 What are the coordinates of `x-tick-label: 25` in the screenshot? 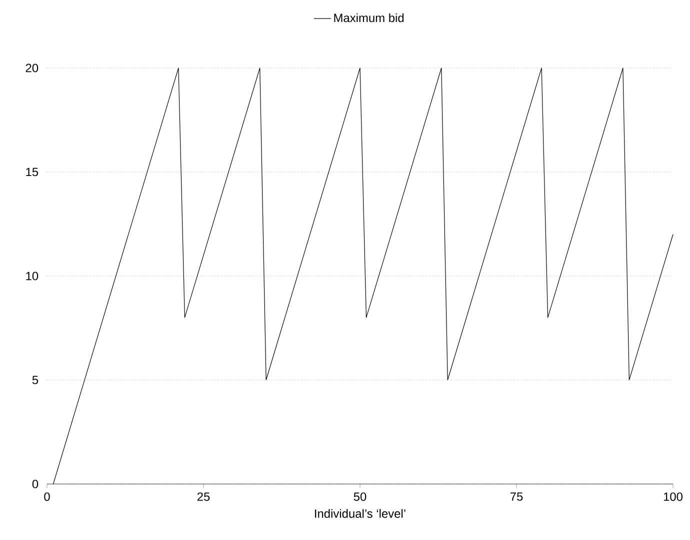 It's located at (203, 496).